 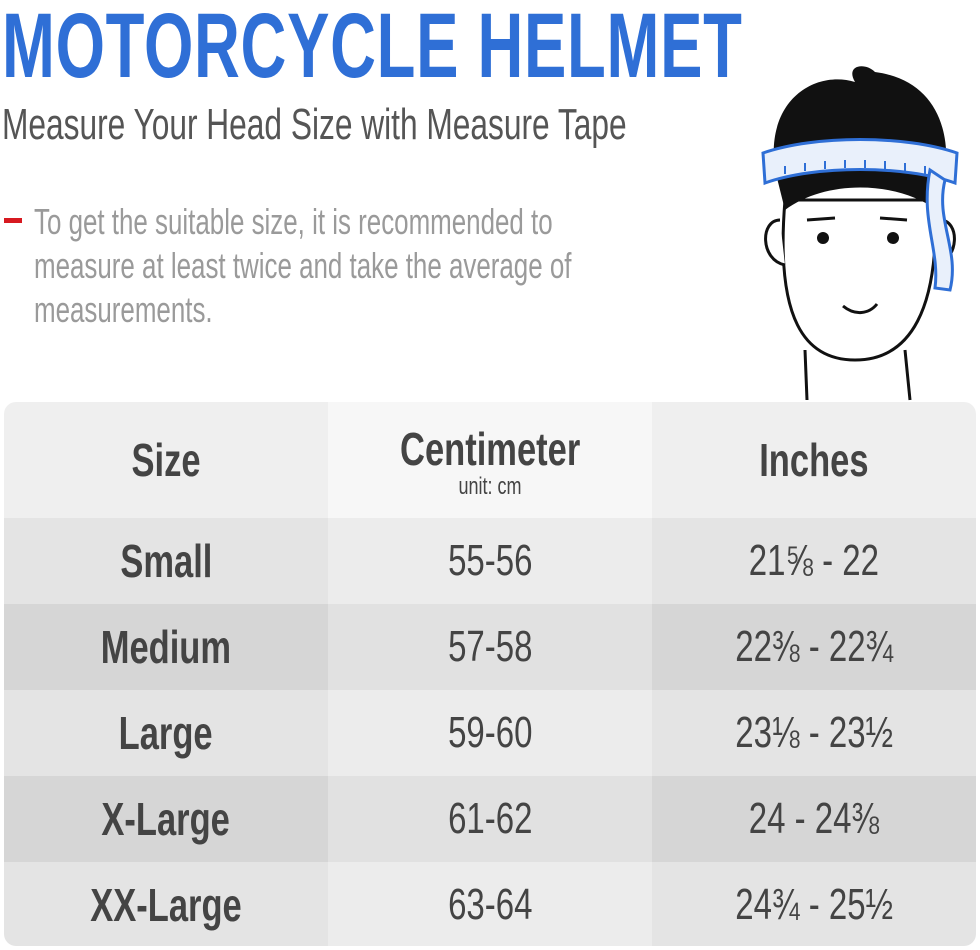 I want to click on size-label: XX-Large, so click(x=166, y=905).